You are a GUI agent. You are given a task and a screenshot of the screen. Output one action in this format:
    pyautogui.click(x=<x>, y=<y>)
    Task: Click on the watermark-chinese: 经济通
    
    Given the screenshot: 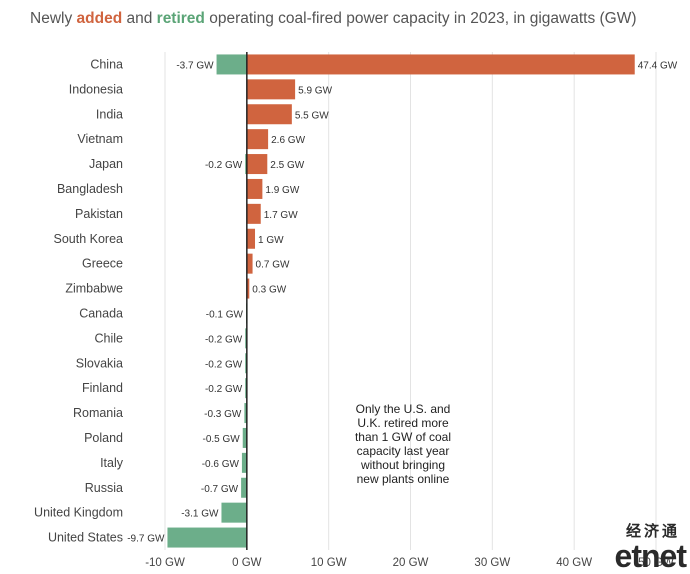 What is the action you would take?
    pyautogui.click(x=652, y=531)
    